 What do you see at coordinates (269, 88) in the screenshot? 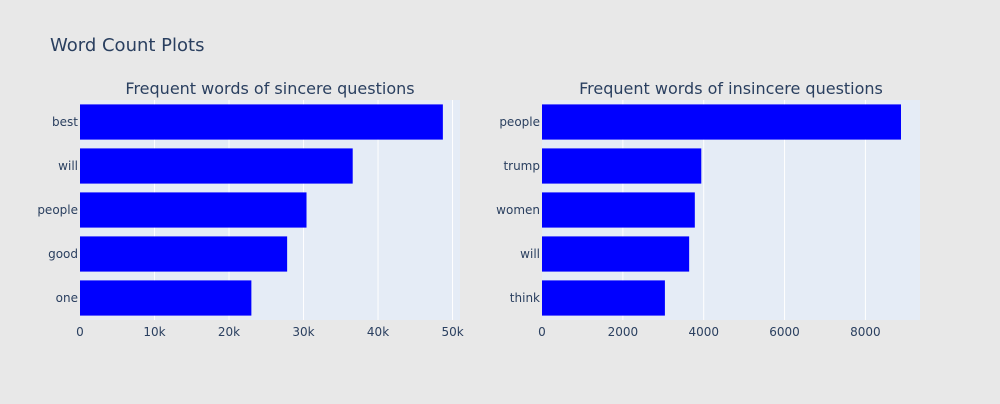
I see `subplot-title: Frequent words of sincere questions` at bounding box center [269, 88].